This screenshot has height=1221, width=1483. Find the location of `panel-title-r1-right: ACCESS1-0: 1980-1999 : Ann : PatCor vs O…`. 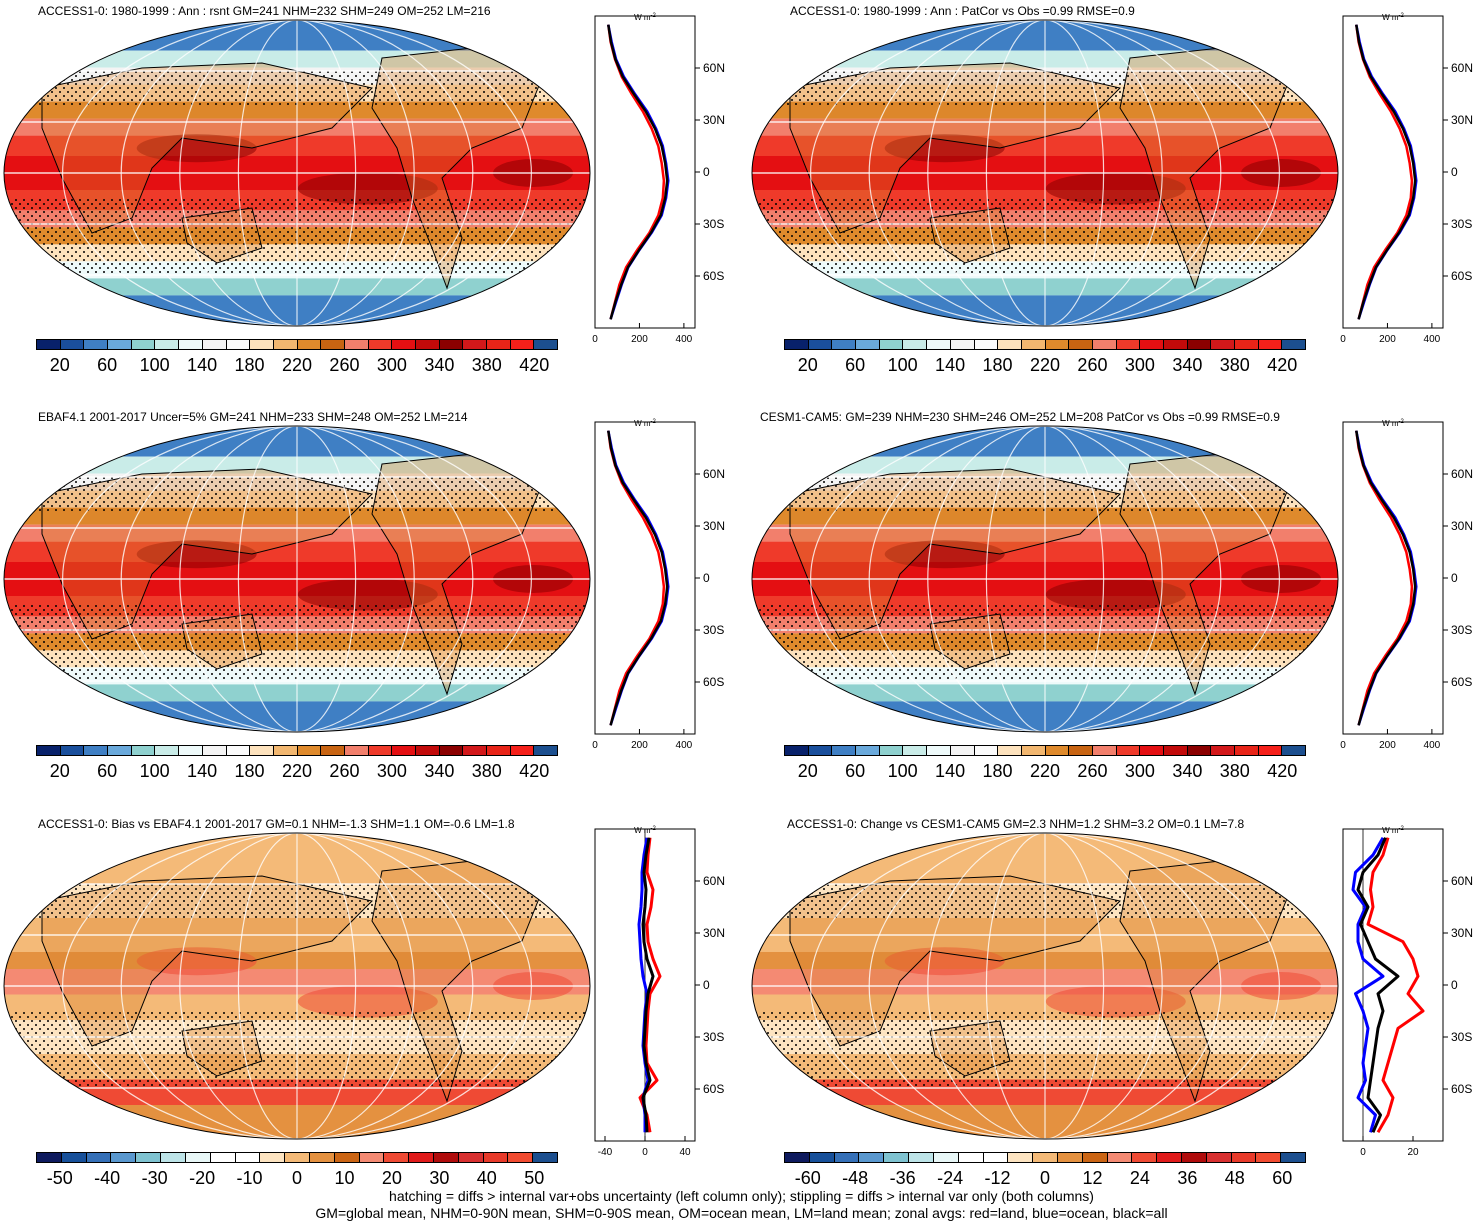

panel-title-r1-right: ACCESS1-0: 1980-1999 : Ann : PatCor vs O… is located at coordinates (962, 11).